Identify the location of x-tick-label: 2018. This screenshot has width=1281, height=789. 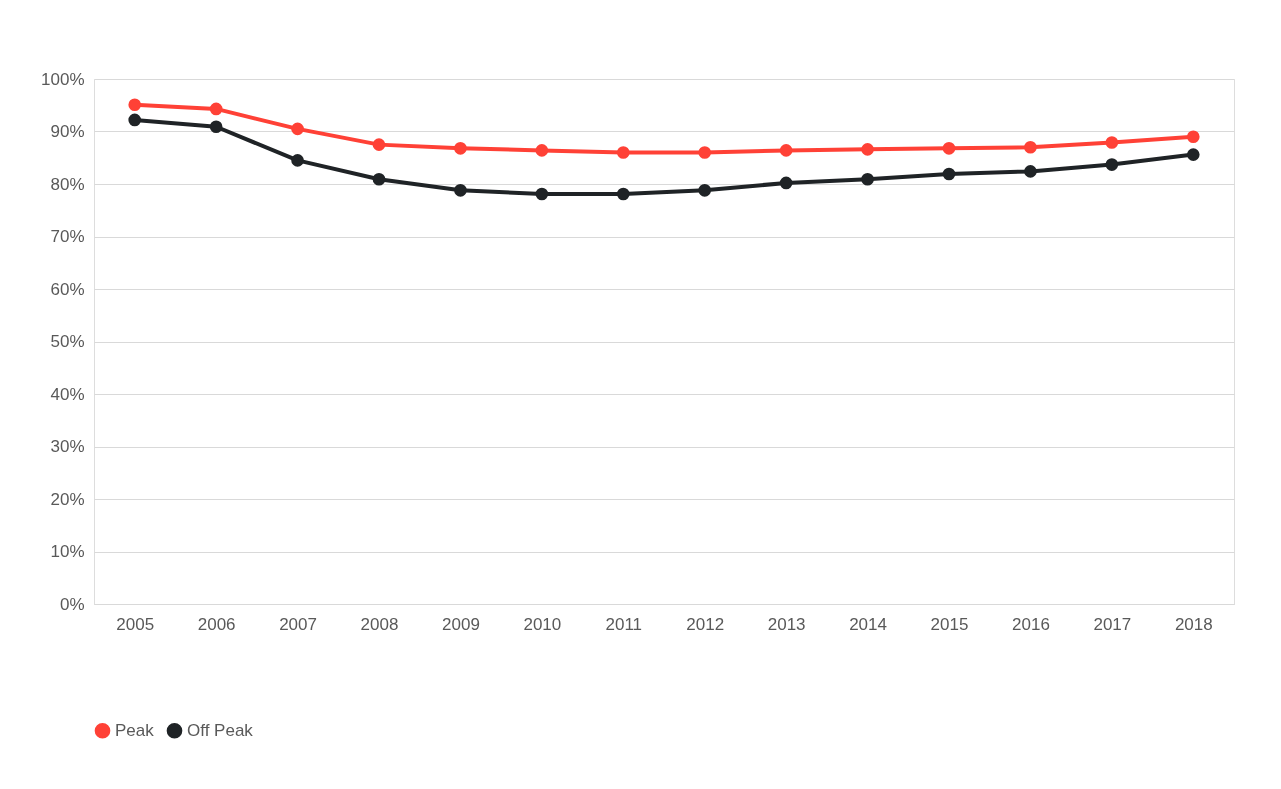
(1193, 624).